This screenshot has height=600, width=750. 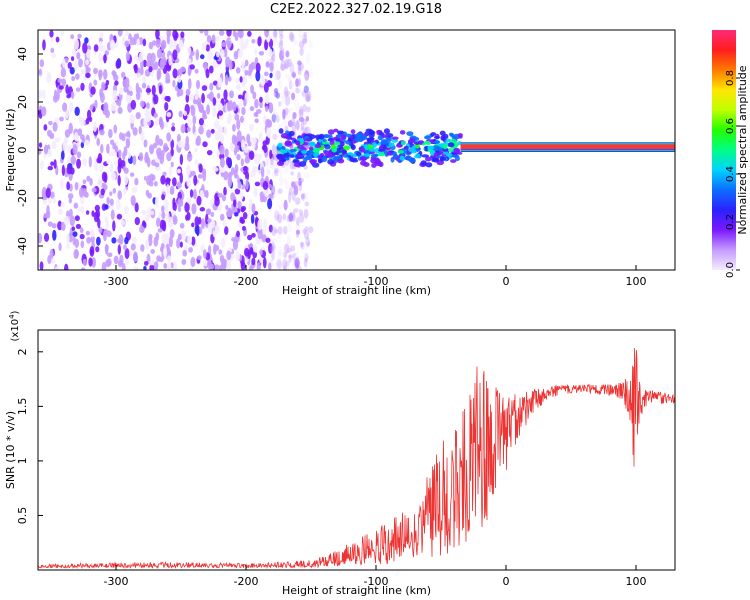 What do you see at coordinates (356, 9) in the screenshot?
I see `figure-title: C2E2.2022.327.02.19.G18` at bounding box center [356, 9].